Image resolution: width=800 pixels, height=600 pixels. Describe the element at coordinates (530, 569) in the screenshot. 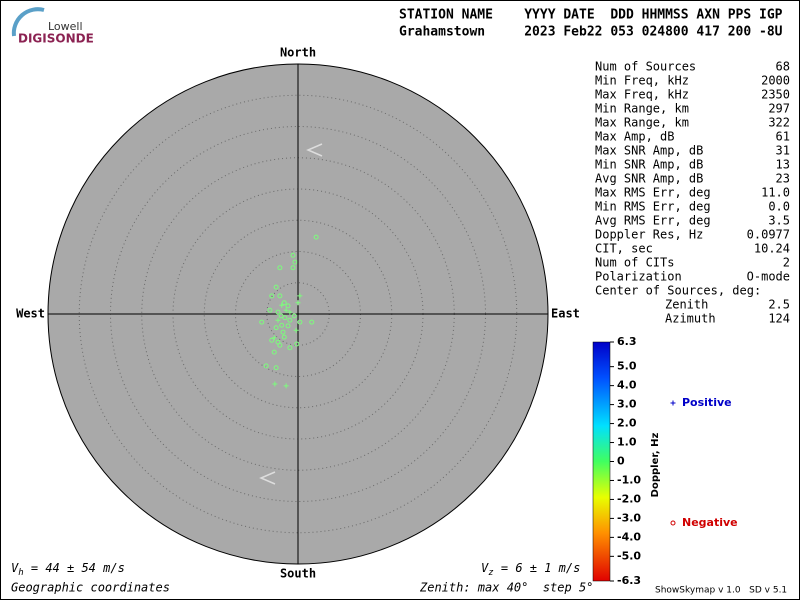

I see `velocity-label: Vz = 6 ± 1 m/s` at that location.